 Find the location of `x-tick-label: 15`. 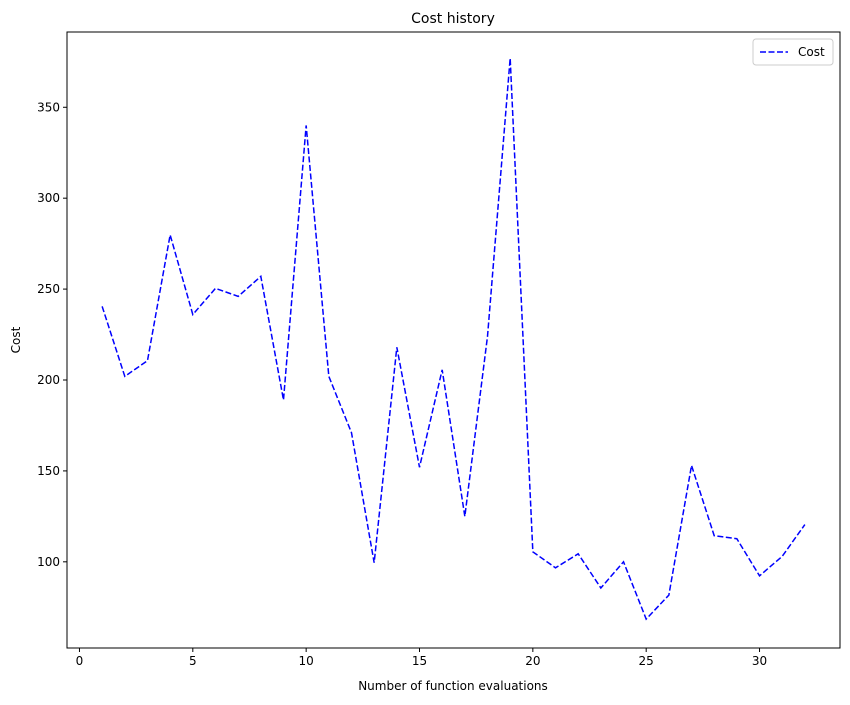

x-tick-label: 15 is located at coordinates (419, 661).